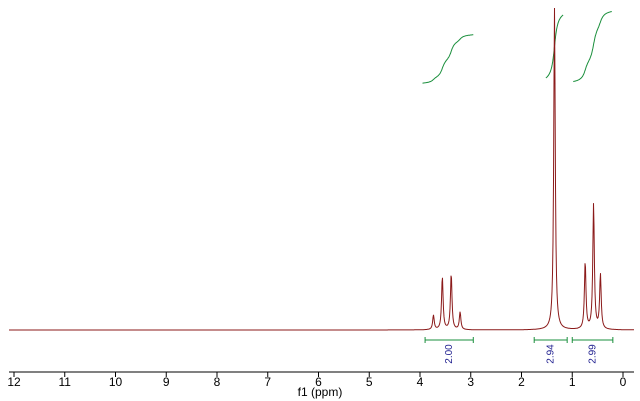 The width and height of the screenshot is (640, 401). What do you see at coordinates (116, 382) in the screenshot?
I see `x-tick-label: 10` at bounding box center [116, 382].